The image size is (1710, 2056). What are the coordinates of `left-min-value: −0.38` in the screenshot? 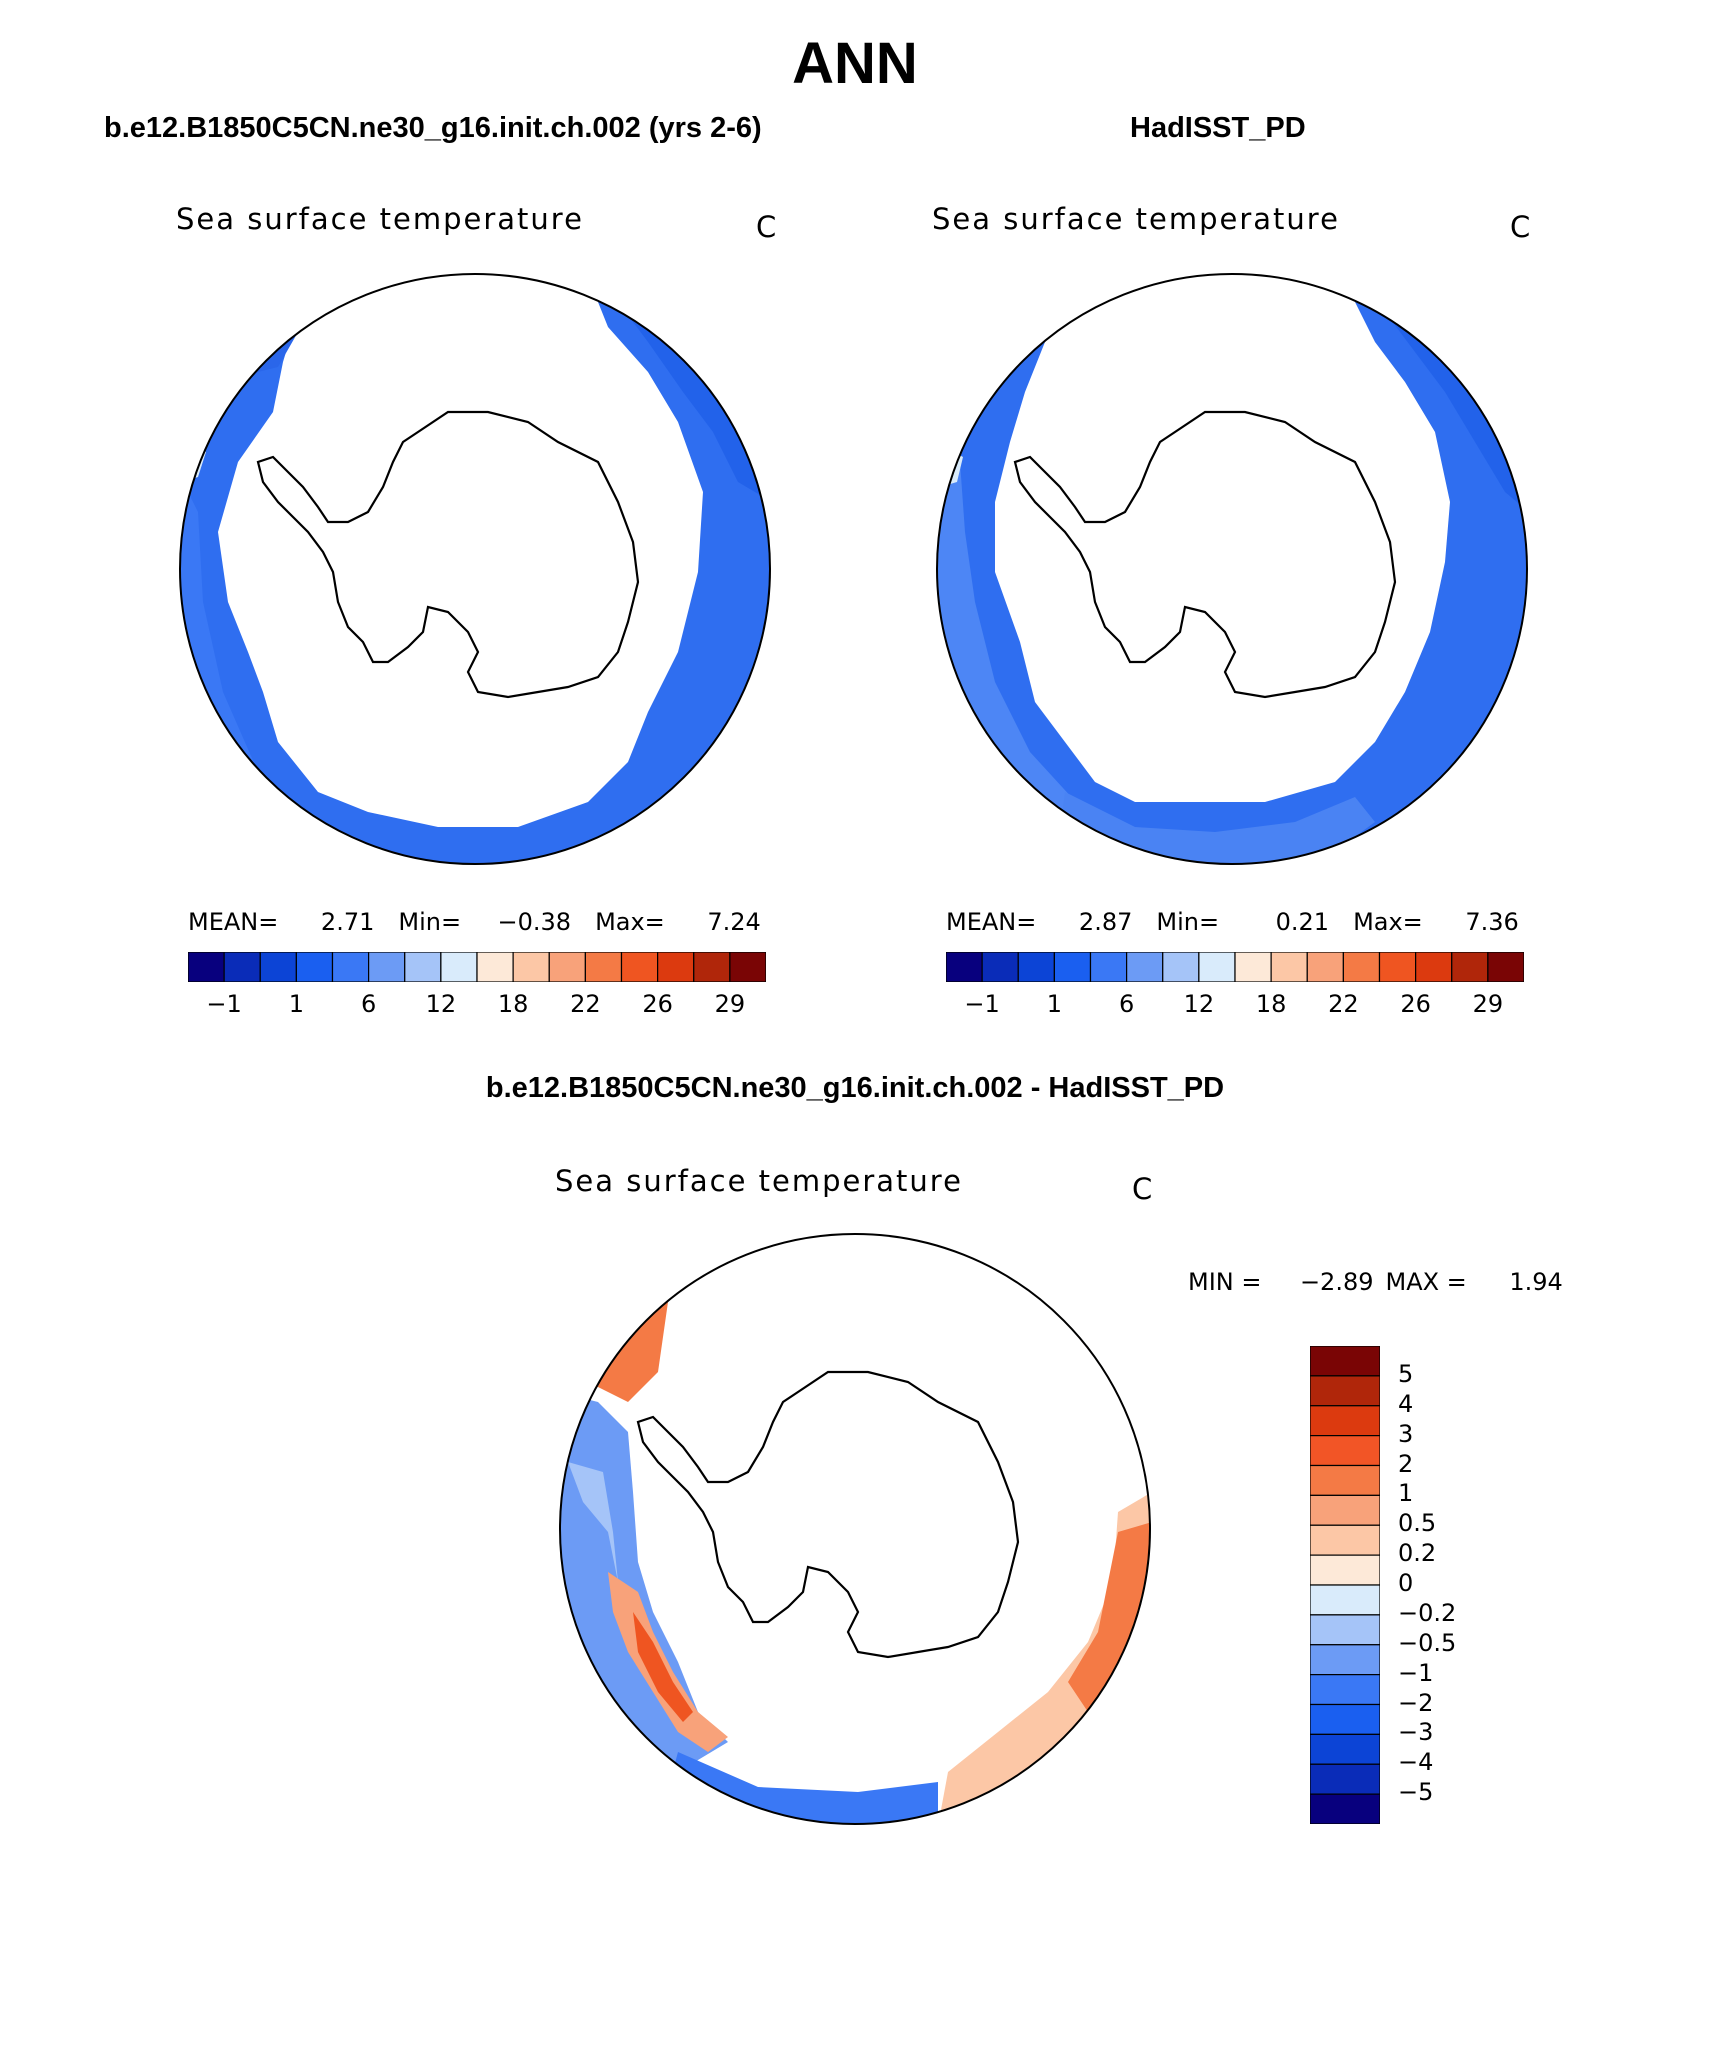 It's located at (534, 922).